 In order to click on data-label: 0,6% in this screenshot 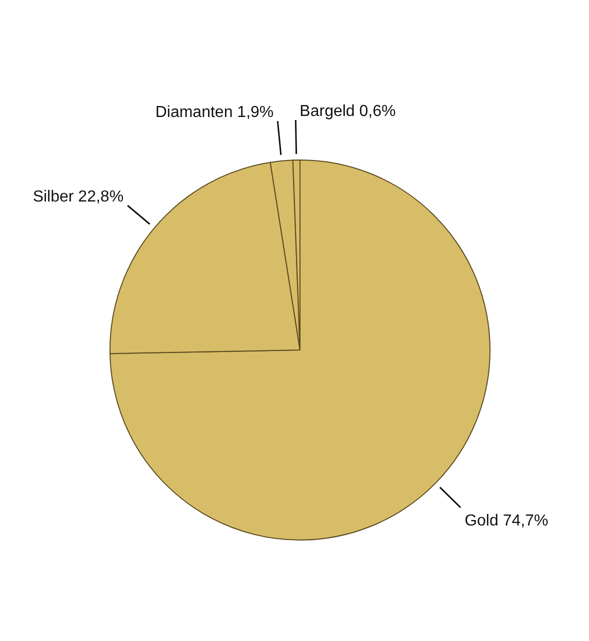, I will do `click(375, 111)`.